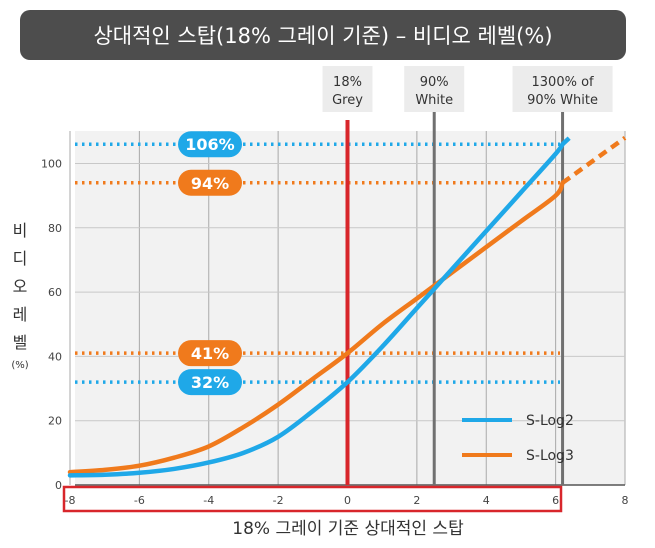 Image resolution: width=655 pixels, height=548 pixels. I want to click on reference-label-line2: 90% White, so click(562, 100).